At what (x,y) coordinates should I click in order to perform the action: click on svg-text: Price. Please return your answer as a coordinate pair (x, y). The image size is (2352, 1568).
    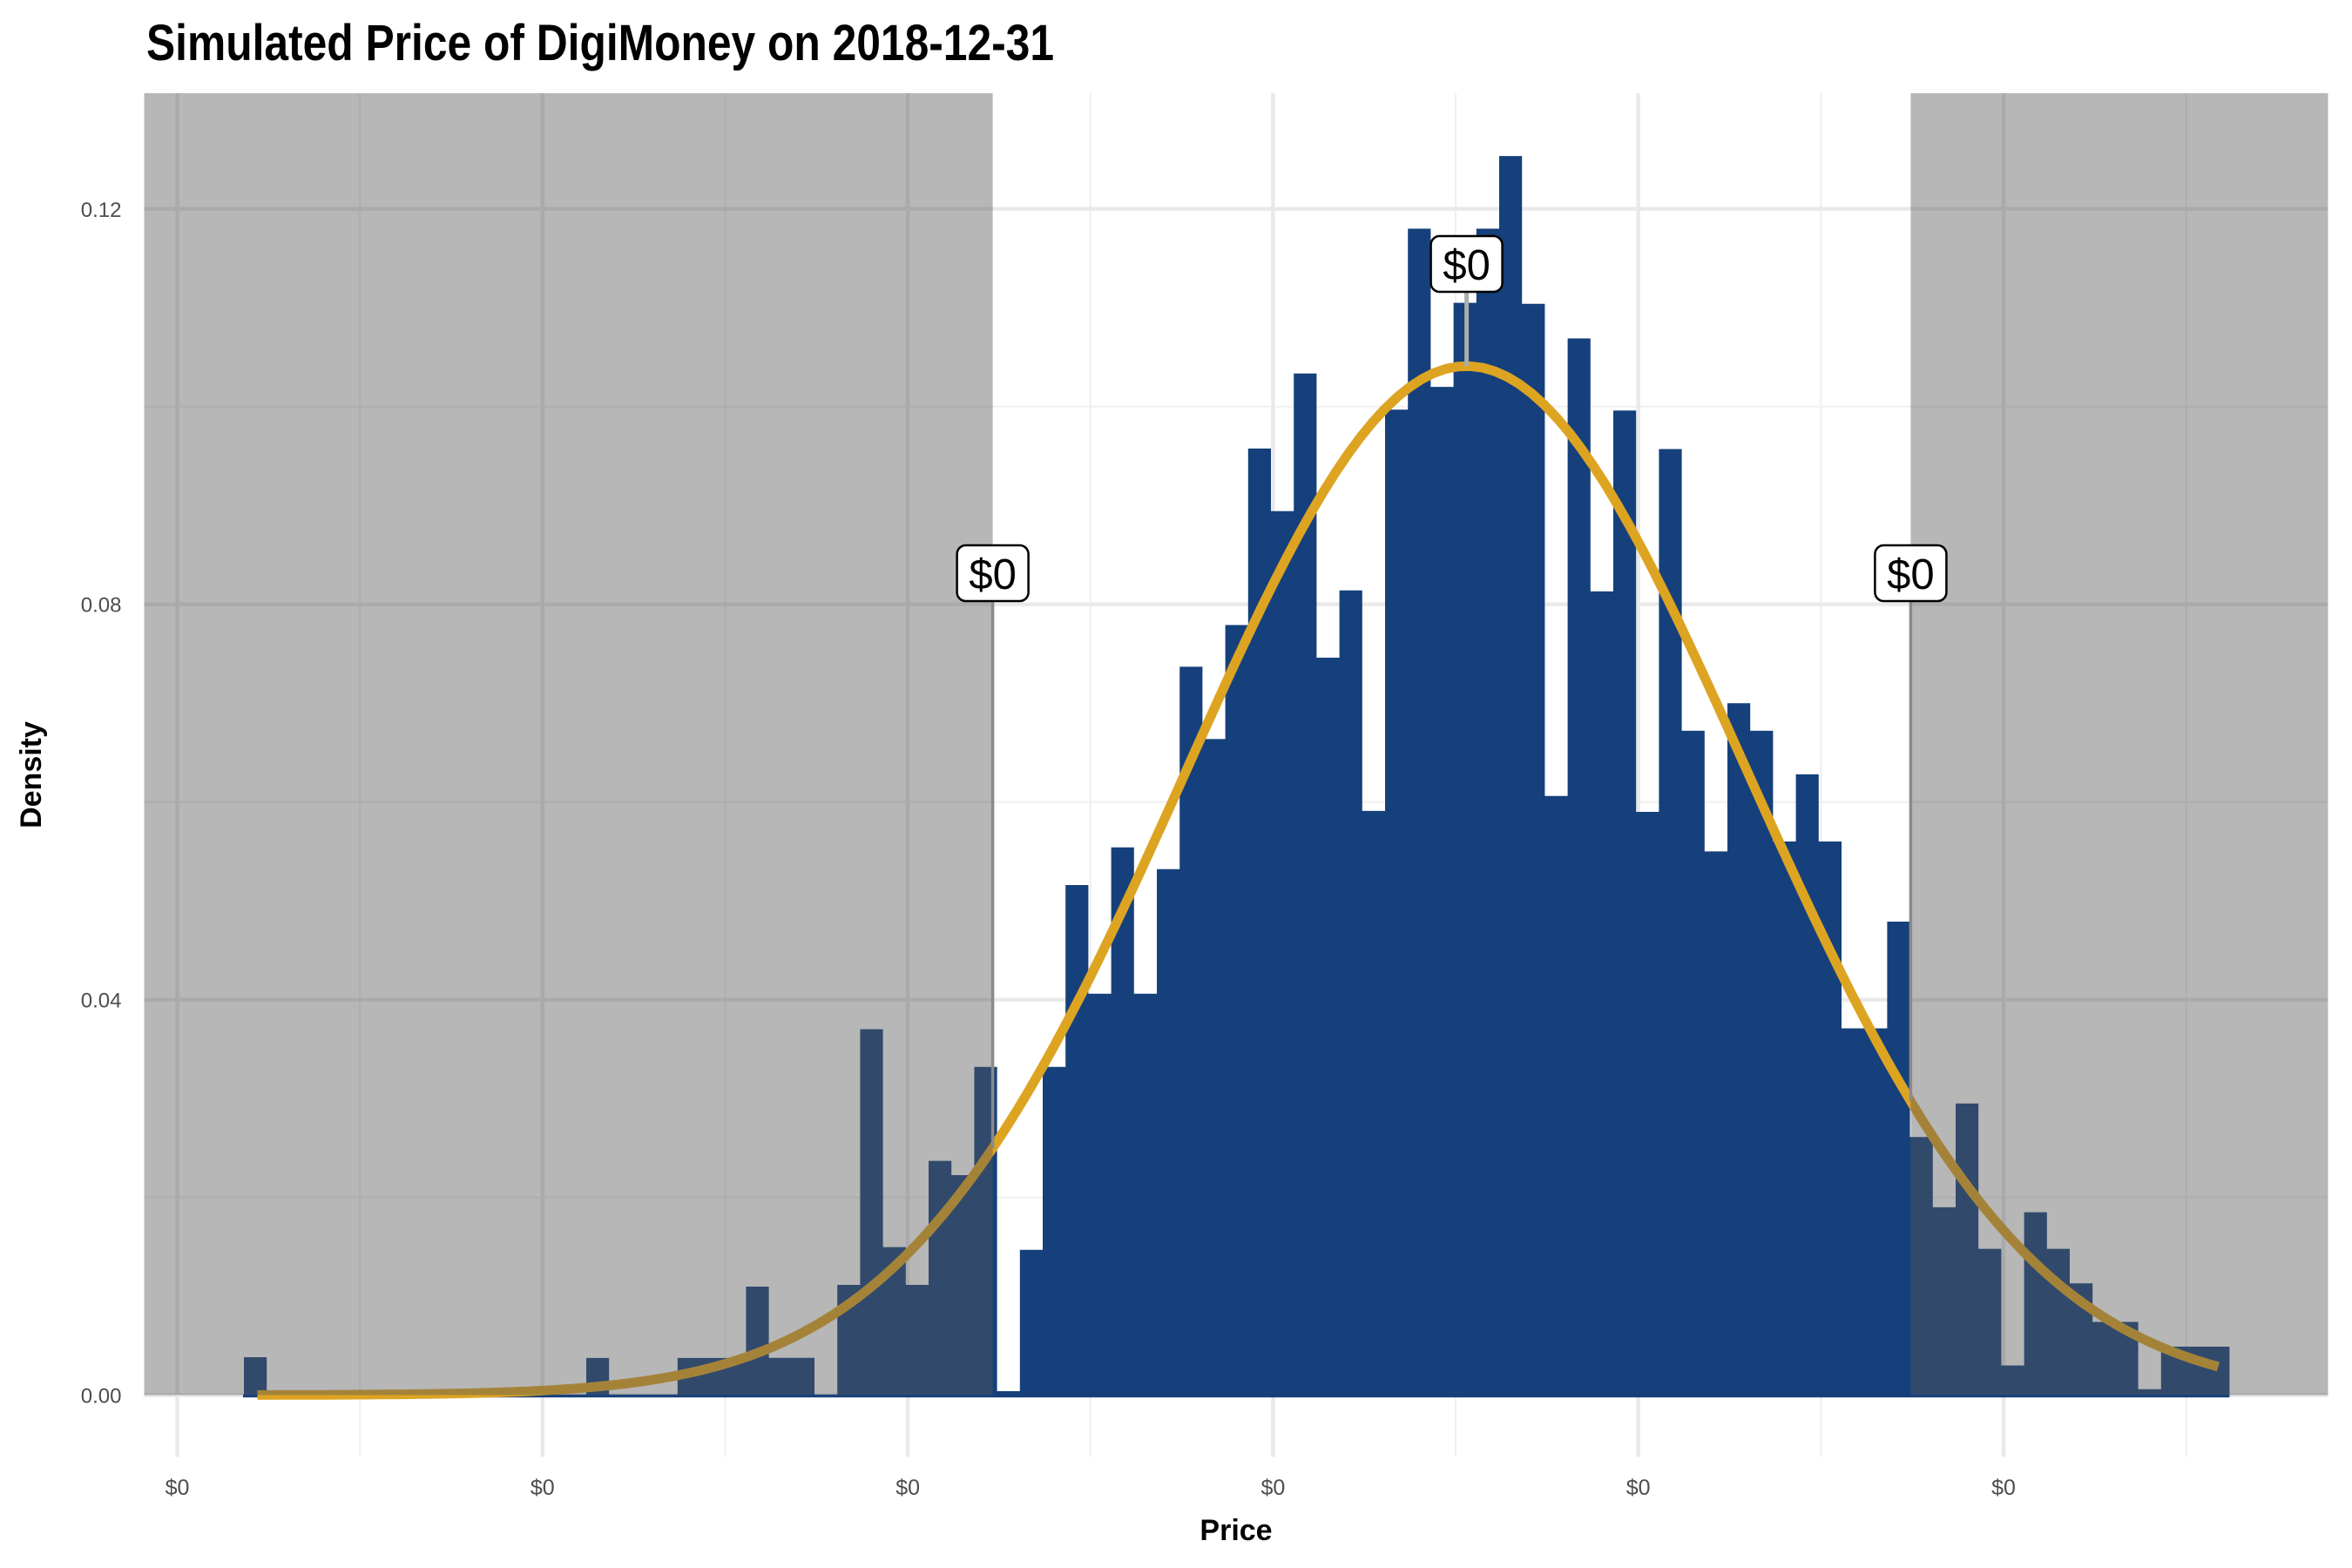
    Looking at the image, I should click on (1236, 1530).